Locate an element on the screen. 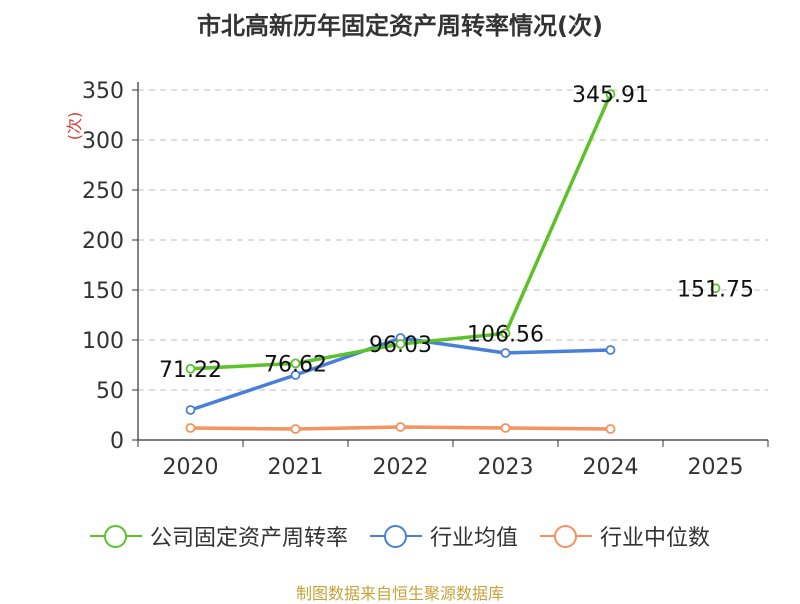  legend-marker-industry-mean is located at coordinates (395, 536).